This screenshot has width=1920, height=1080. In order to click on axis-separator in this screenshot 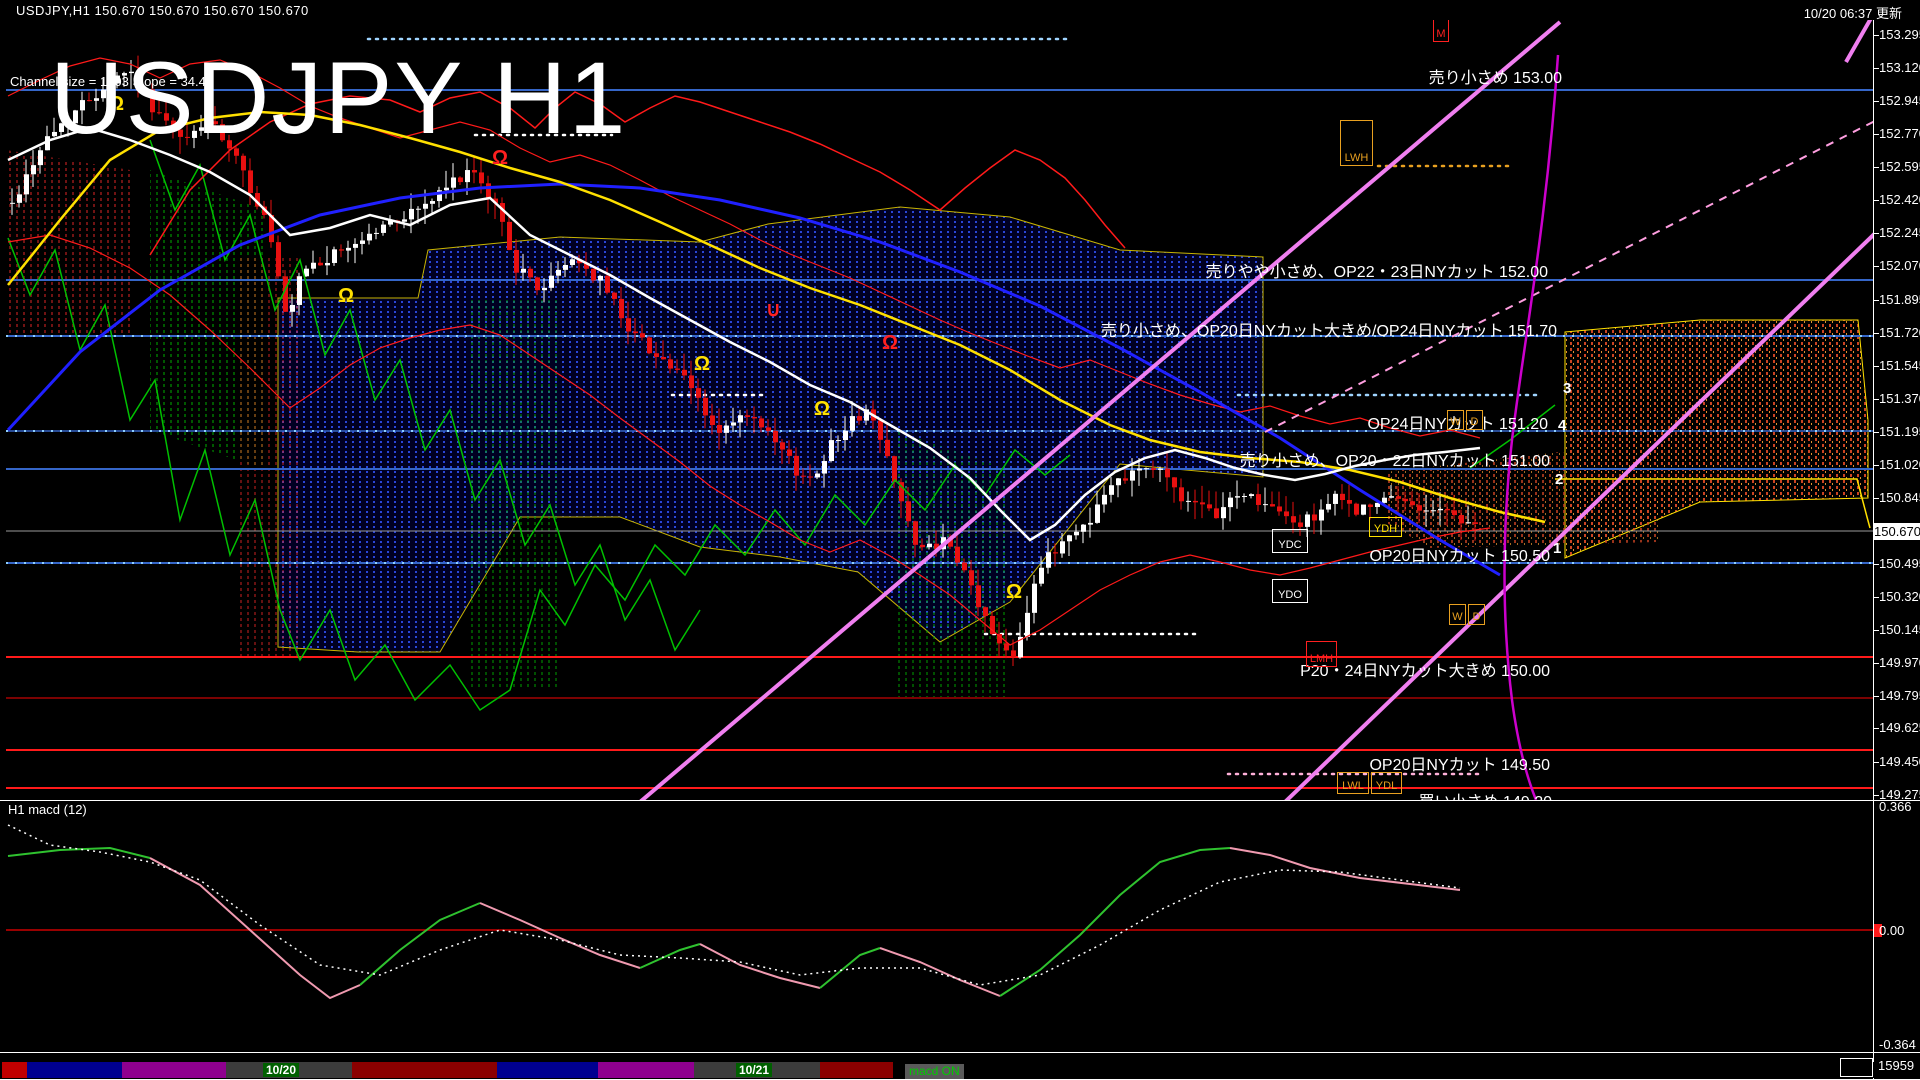, I will do `click(1873, 550)`.